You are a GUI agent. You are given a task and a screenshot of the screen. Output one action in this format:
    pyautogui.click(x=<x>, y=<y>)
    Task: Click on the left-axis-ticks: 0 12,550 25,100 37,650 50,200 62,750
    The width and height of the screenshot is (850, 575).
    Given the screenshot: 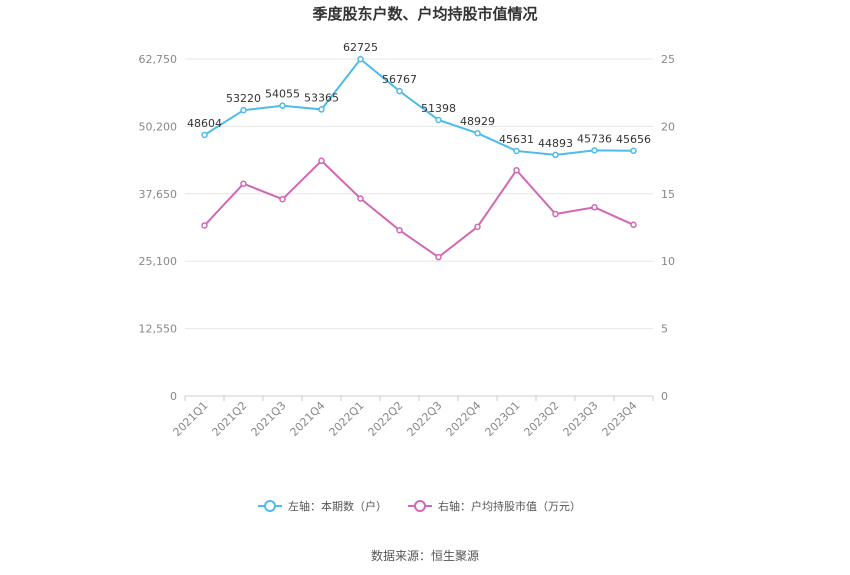 What is the action you would take?
    pyautogui.click(x=158, y=228)
    